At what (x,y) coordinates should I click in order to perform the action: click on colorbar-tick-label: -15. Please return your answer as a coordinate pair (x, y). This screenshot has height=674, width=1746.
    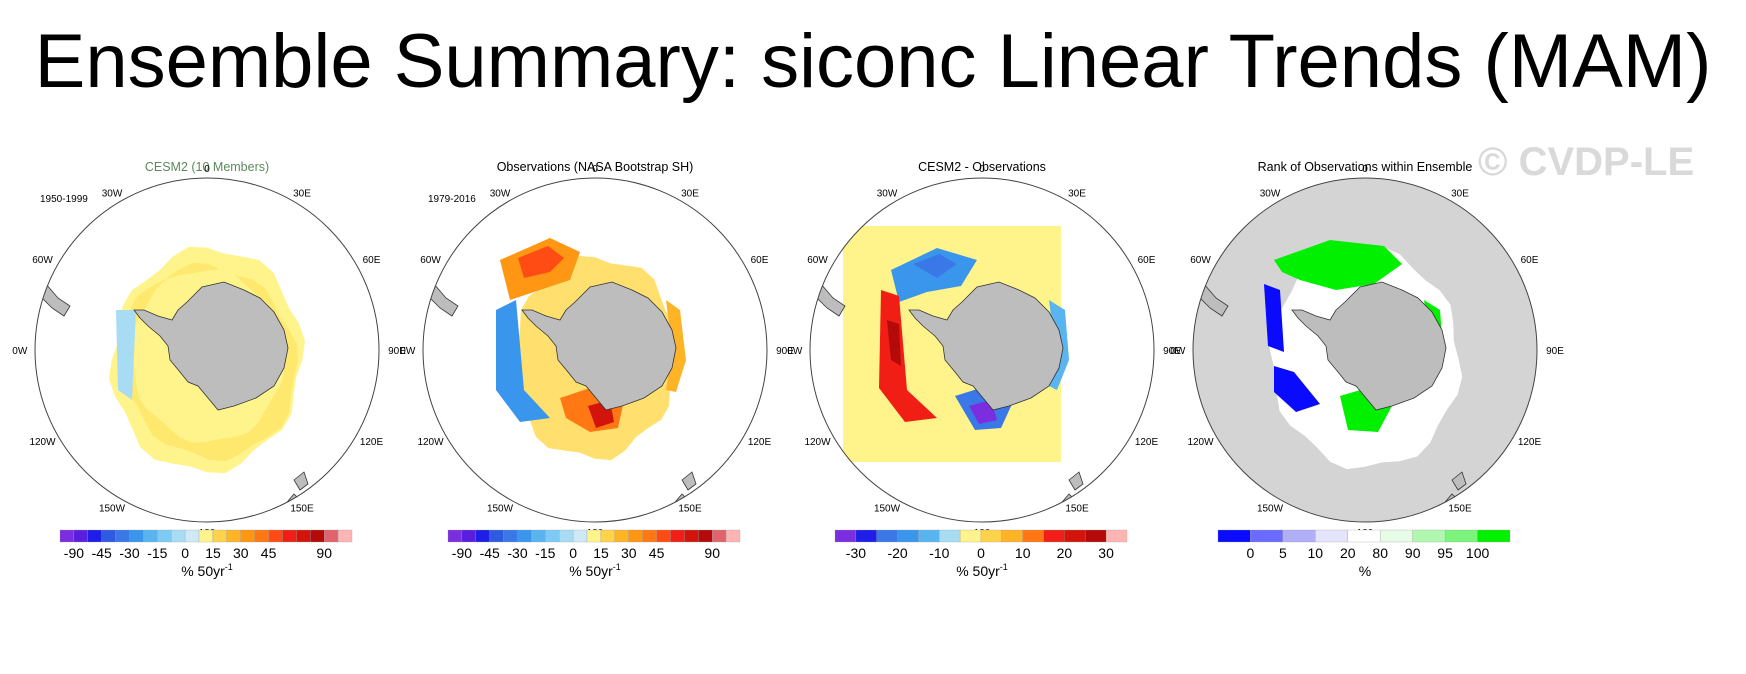
    Looking at the image, I should click on (157, 553).